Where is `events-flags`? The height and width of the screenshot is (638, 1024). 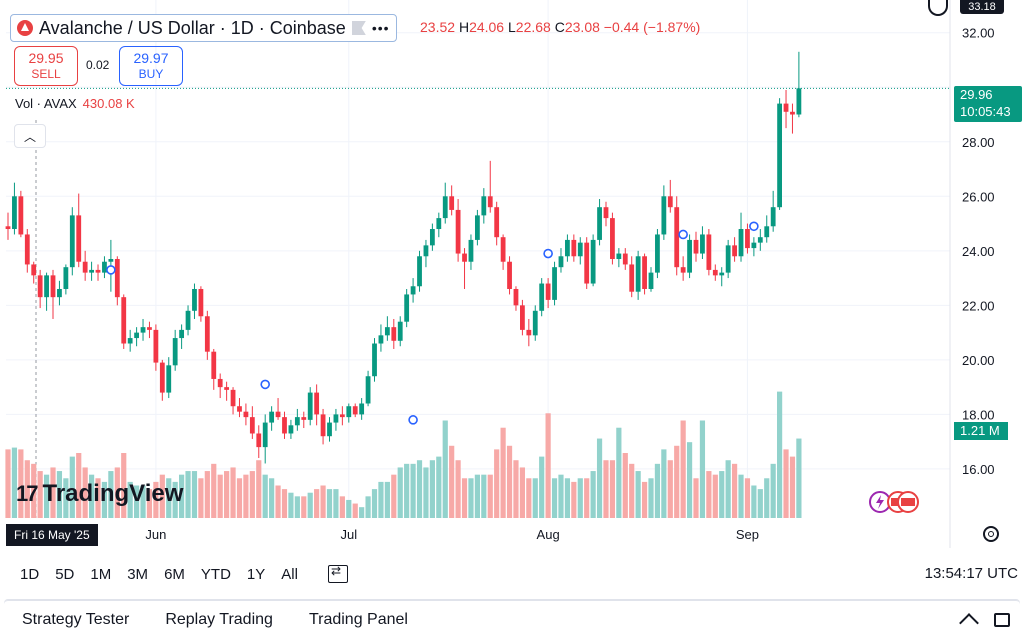
events-flags is located at coordinates (894, 502).